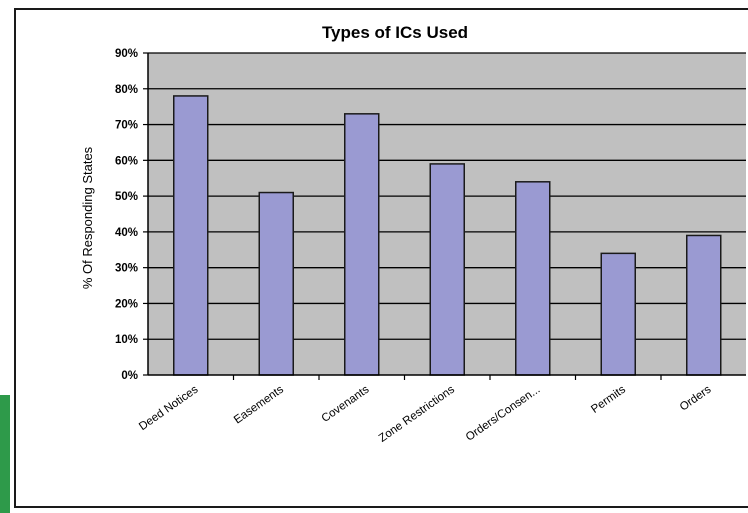 The width and height of the screenshot is (748, 513). What do you see at coordinates (126, 161) in the screenshot?
I see `y-tick-label: 60%` at bounding box center [126, 161].